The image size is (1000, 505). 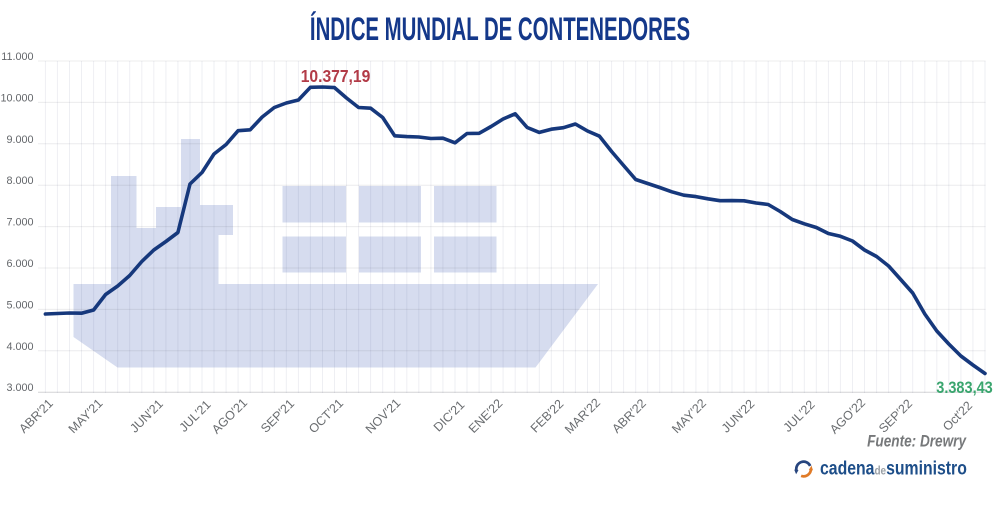 What do you see at coordinates (19, 264) in the screenshot?
I see `svg-text: 6.000` at bounding box center [19, 264].